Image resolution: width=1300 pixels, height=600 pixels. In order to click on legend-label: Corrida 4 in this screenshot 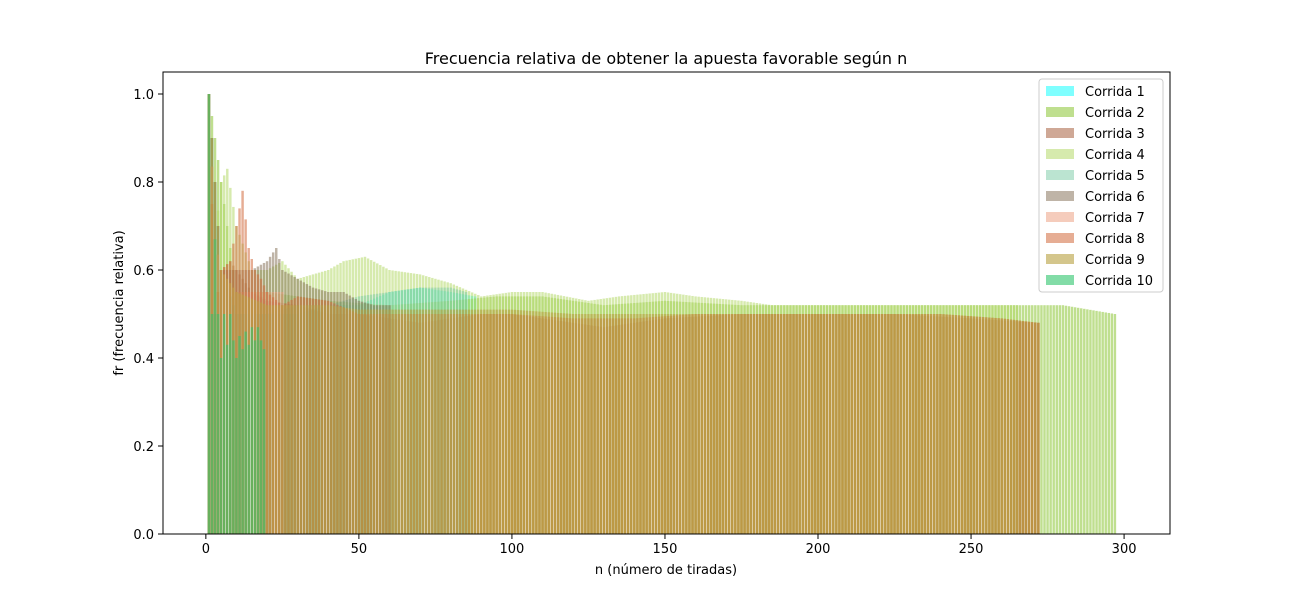, I will do `click(1115, 155)`.